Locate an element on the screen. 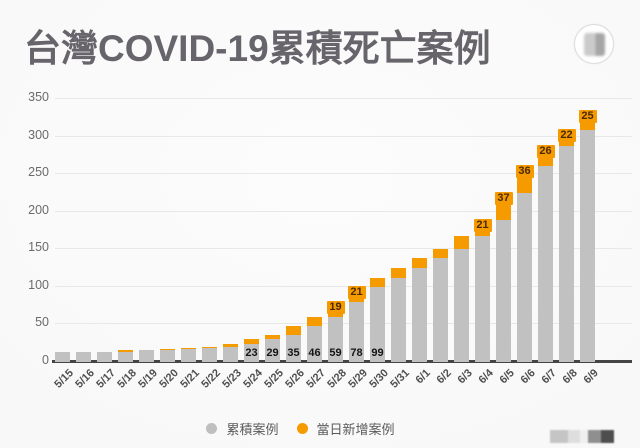  x-tick-label: 6/9 is located at coordinates (591, 377).